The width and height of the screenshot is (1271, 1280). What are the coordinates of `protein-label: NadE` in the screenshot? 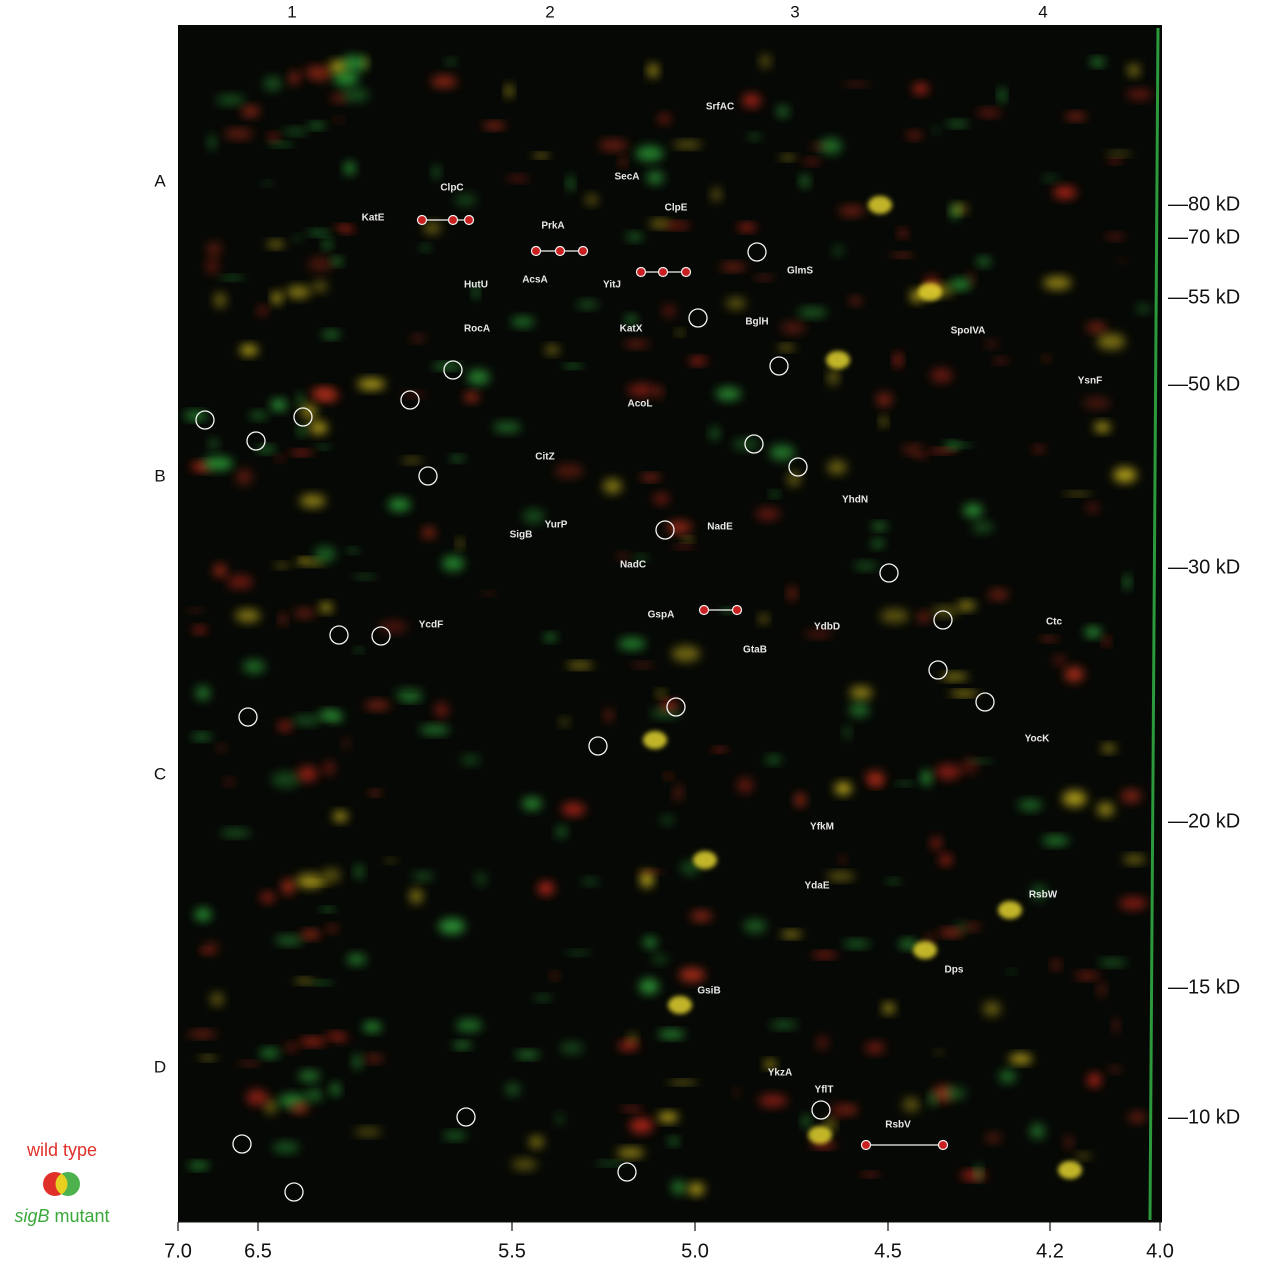 It's located at (720, 527).